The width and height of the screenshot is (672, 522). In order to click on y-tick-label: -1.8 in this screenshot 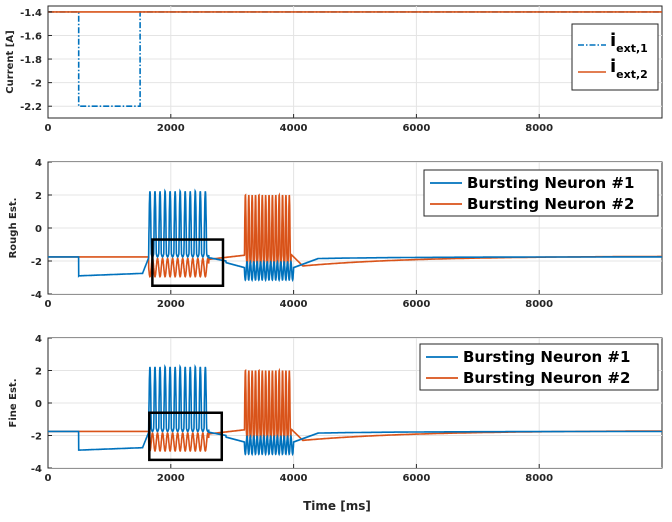, I will do `click(31, 60)`.